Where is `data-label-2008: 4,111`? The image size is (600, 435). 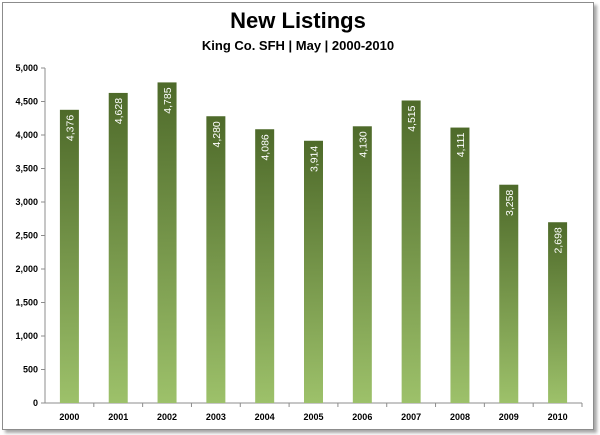
data-label-2008: 4,111 is located at coordinates (461, 144).